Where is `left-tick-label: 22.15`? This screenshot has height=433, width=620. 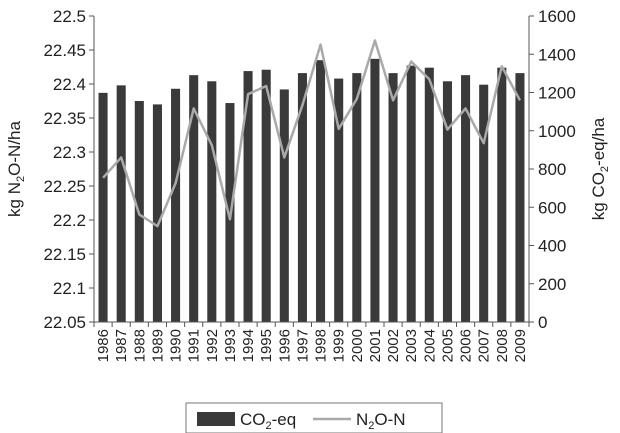 left-tick-label: 22.15 is located at coordinates (64, 254).